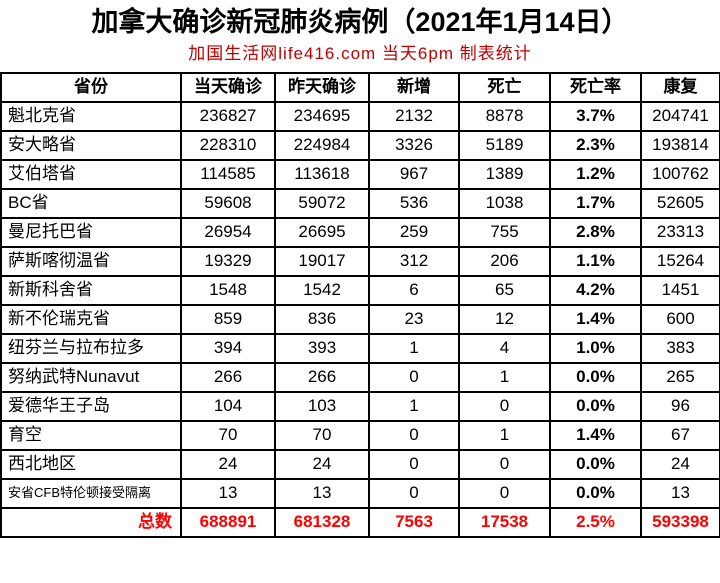 The width and height of the screenshot is (720, 583). I want to click on value-cell: 193814, so click(680, 145).